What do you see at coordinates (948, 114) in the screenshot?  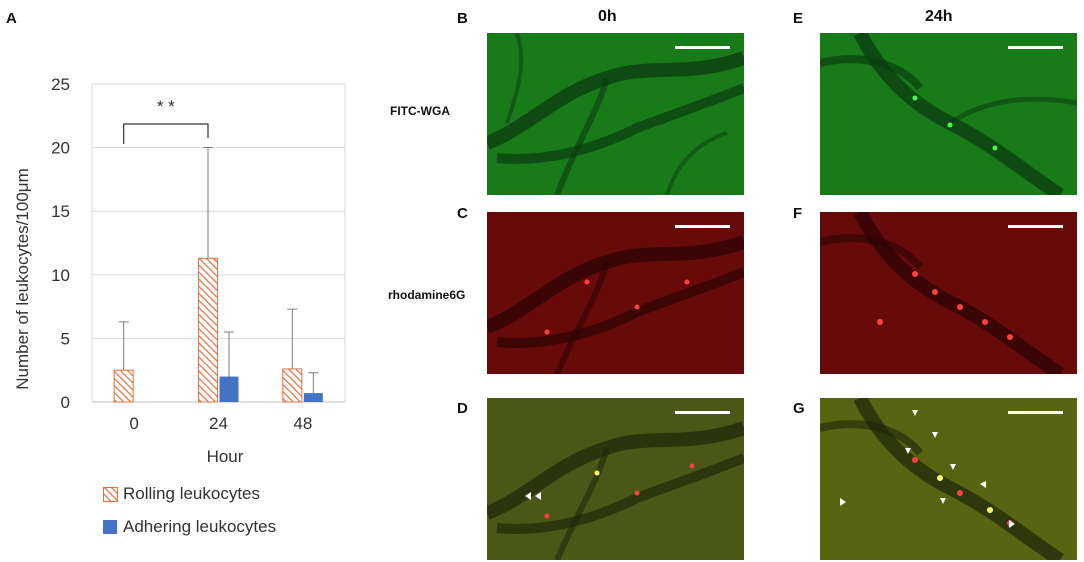 I see `micrograph-e-fitc-24h` at bounding box center [948, 114].